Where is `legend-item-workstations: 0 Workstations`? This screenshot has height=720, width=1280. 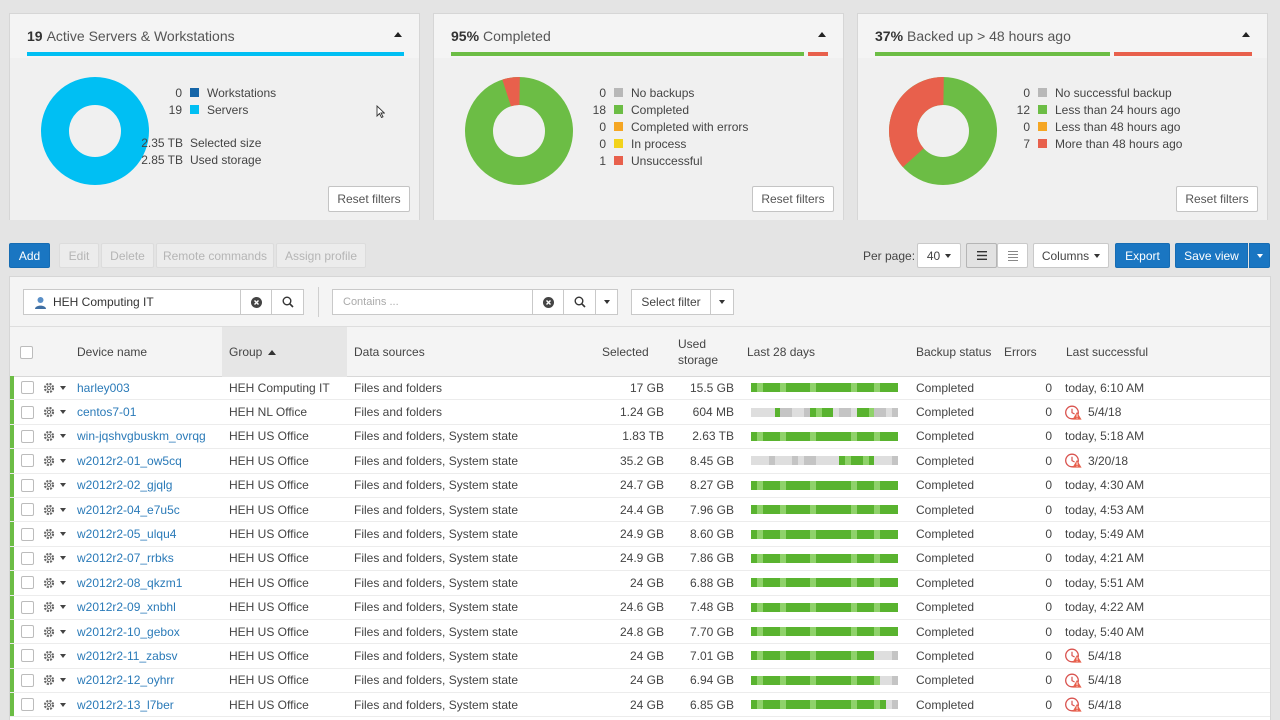 legend-item-workstations: 0 Workstations is located at coordinates (226, 92).